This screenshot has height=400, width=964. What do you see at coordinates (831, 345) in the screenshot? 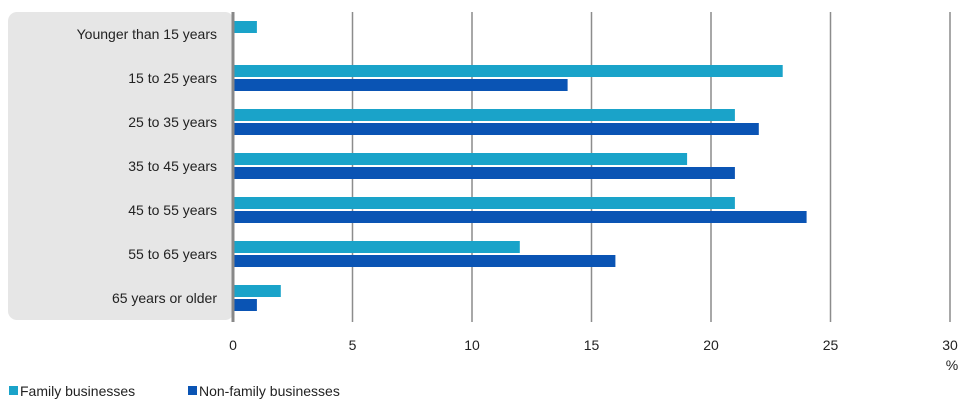
I see `x-tick-label-25: 25` at bounding box center [831, 345].